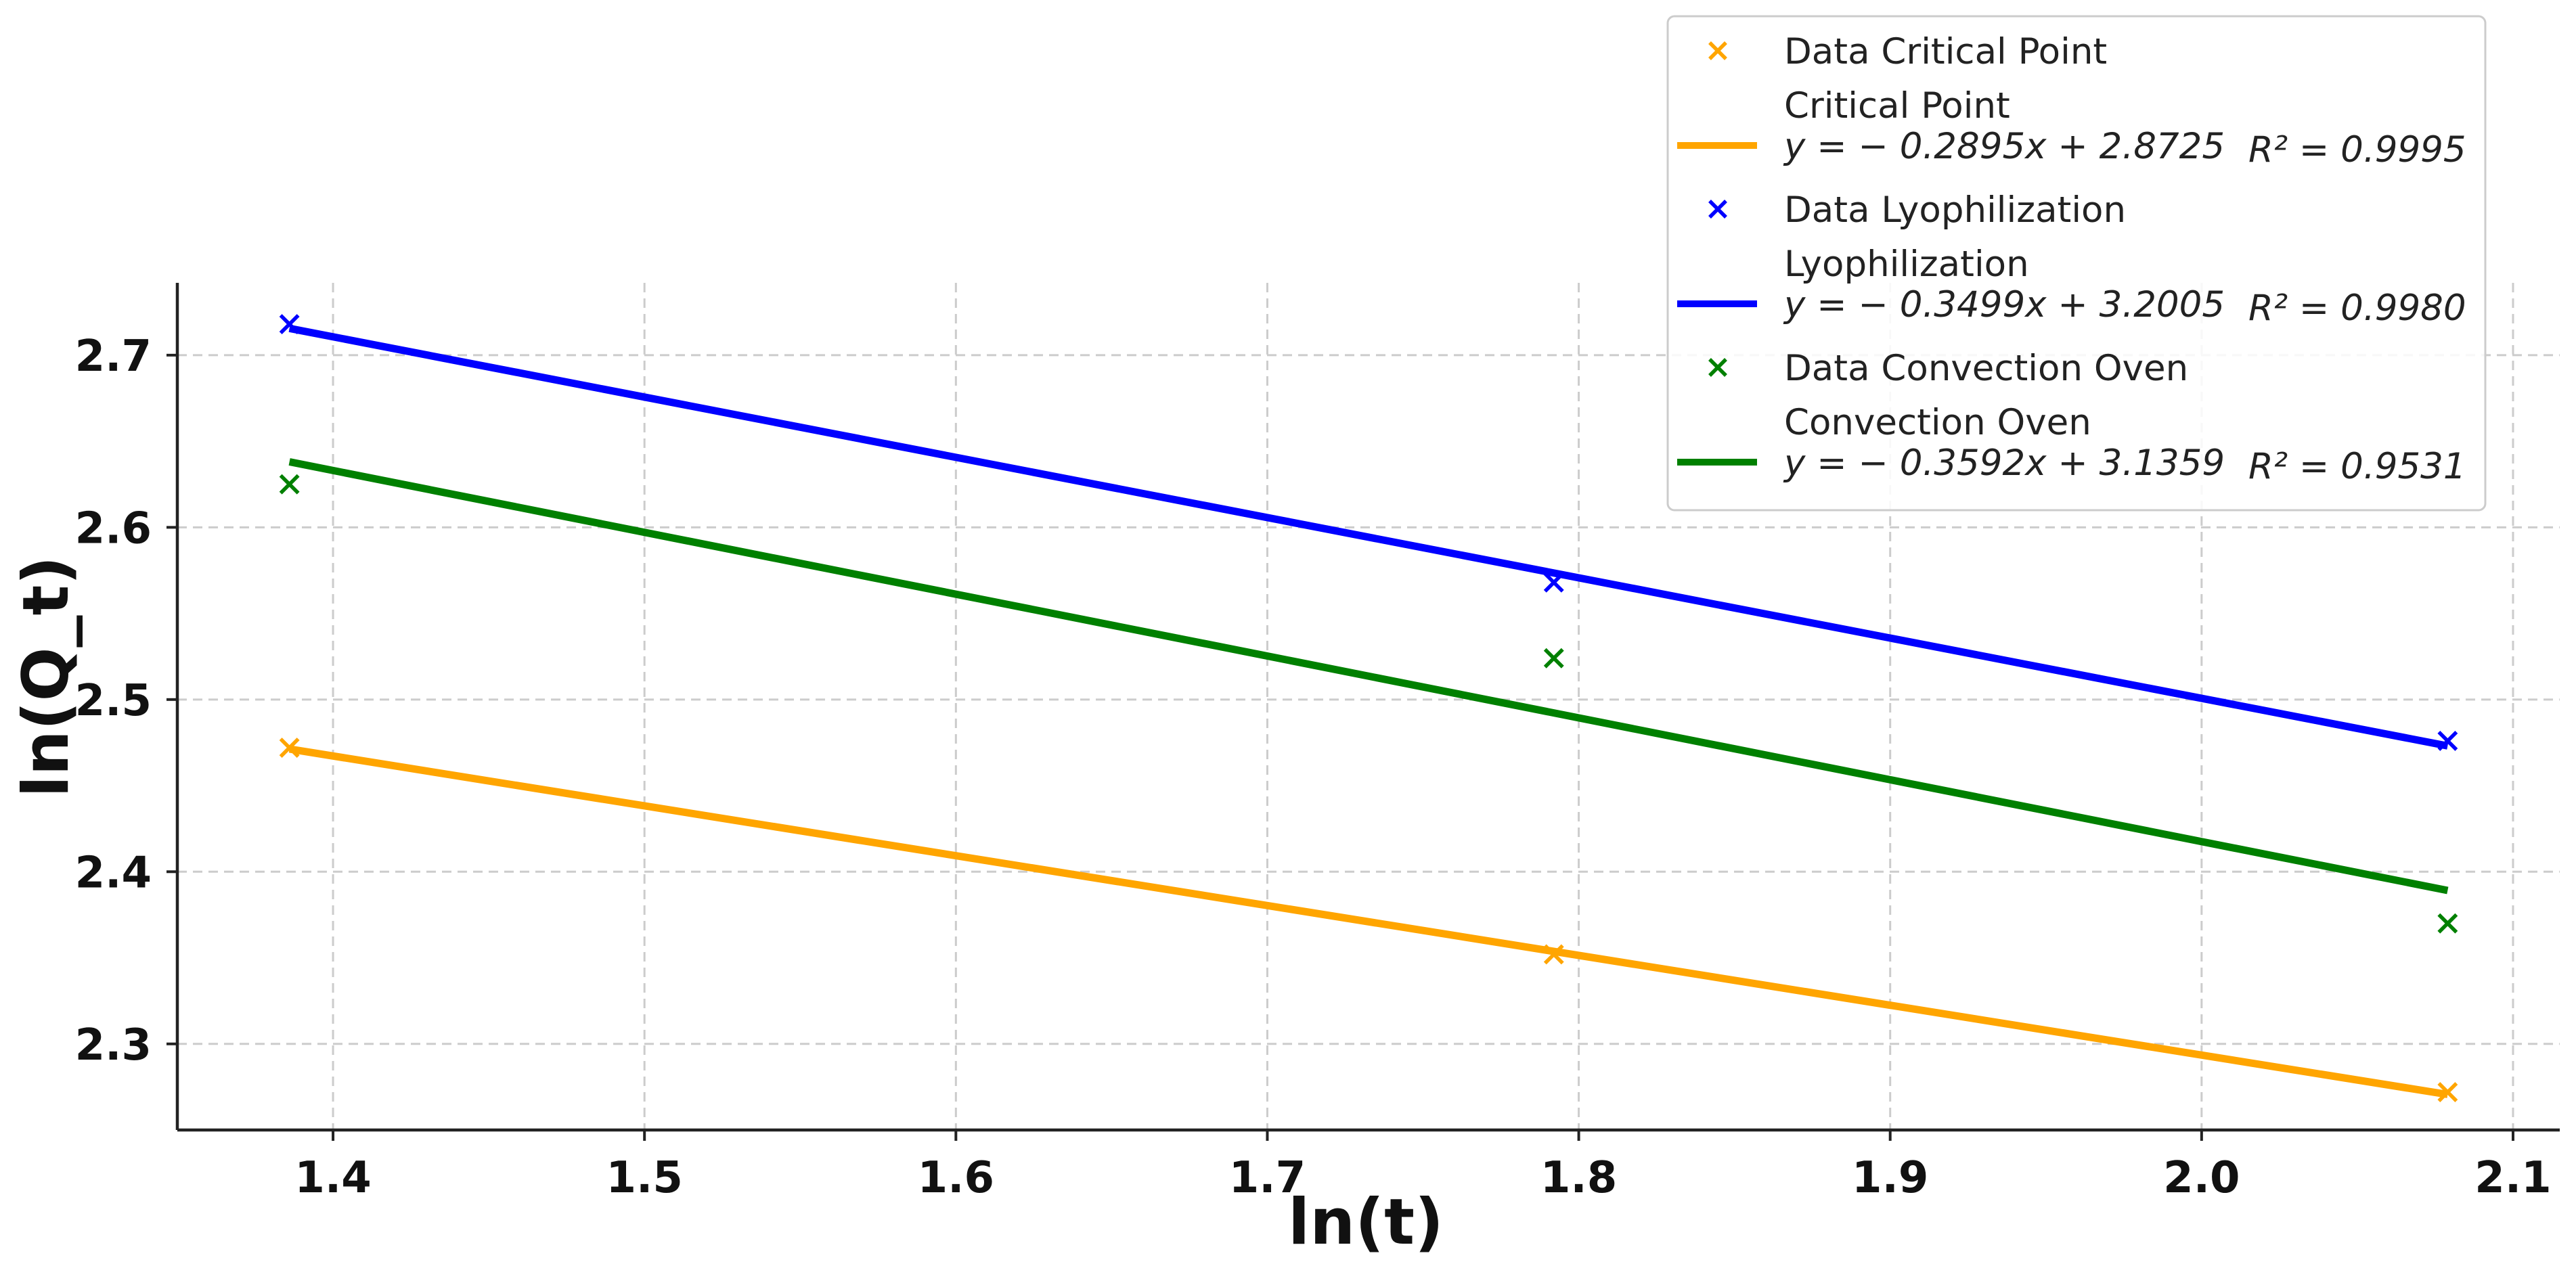  Describe the element at coordinates (1955, 210) in the screenshot. I see `legend-label-data: Data Lyophilization` at that location.